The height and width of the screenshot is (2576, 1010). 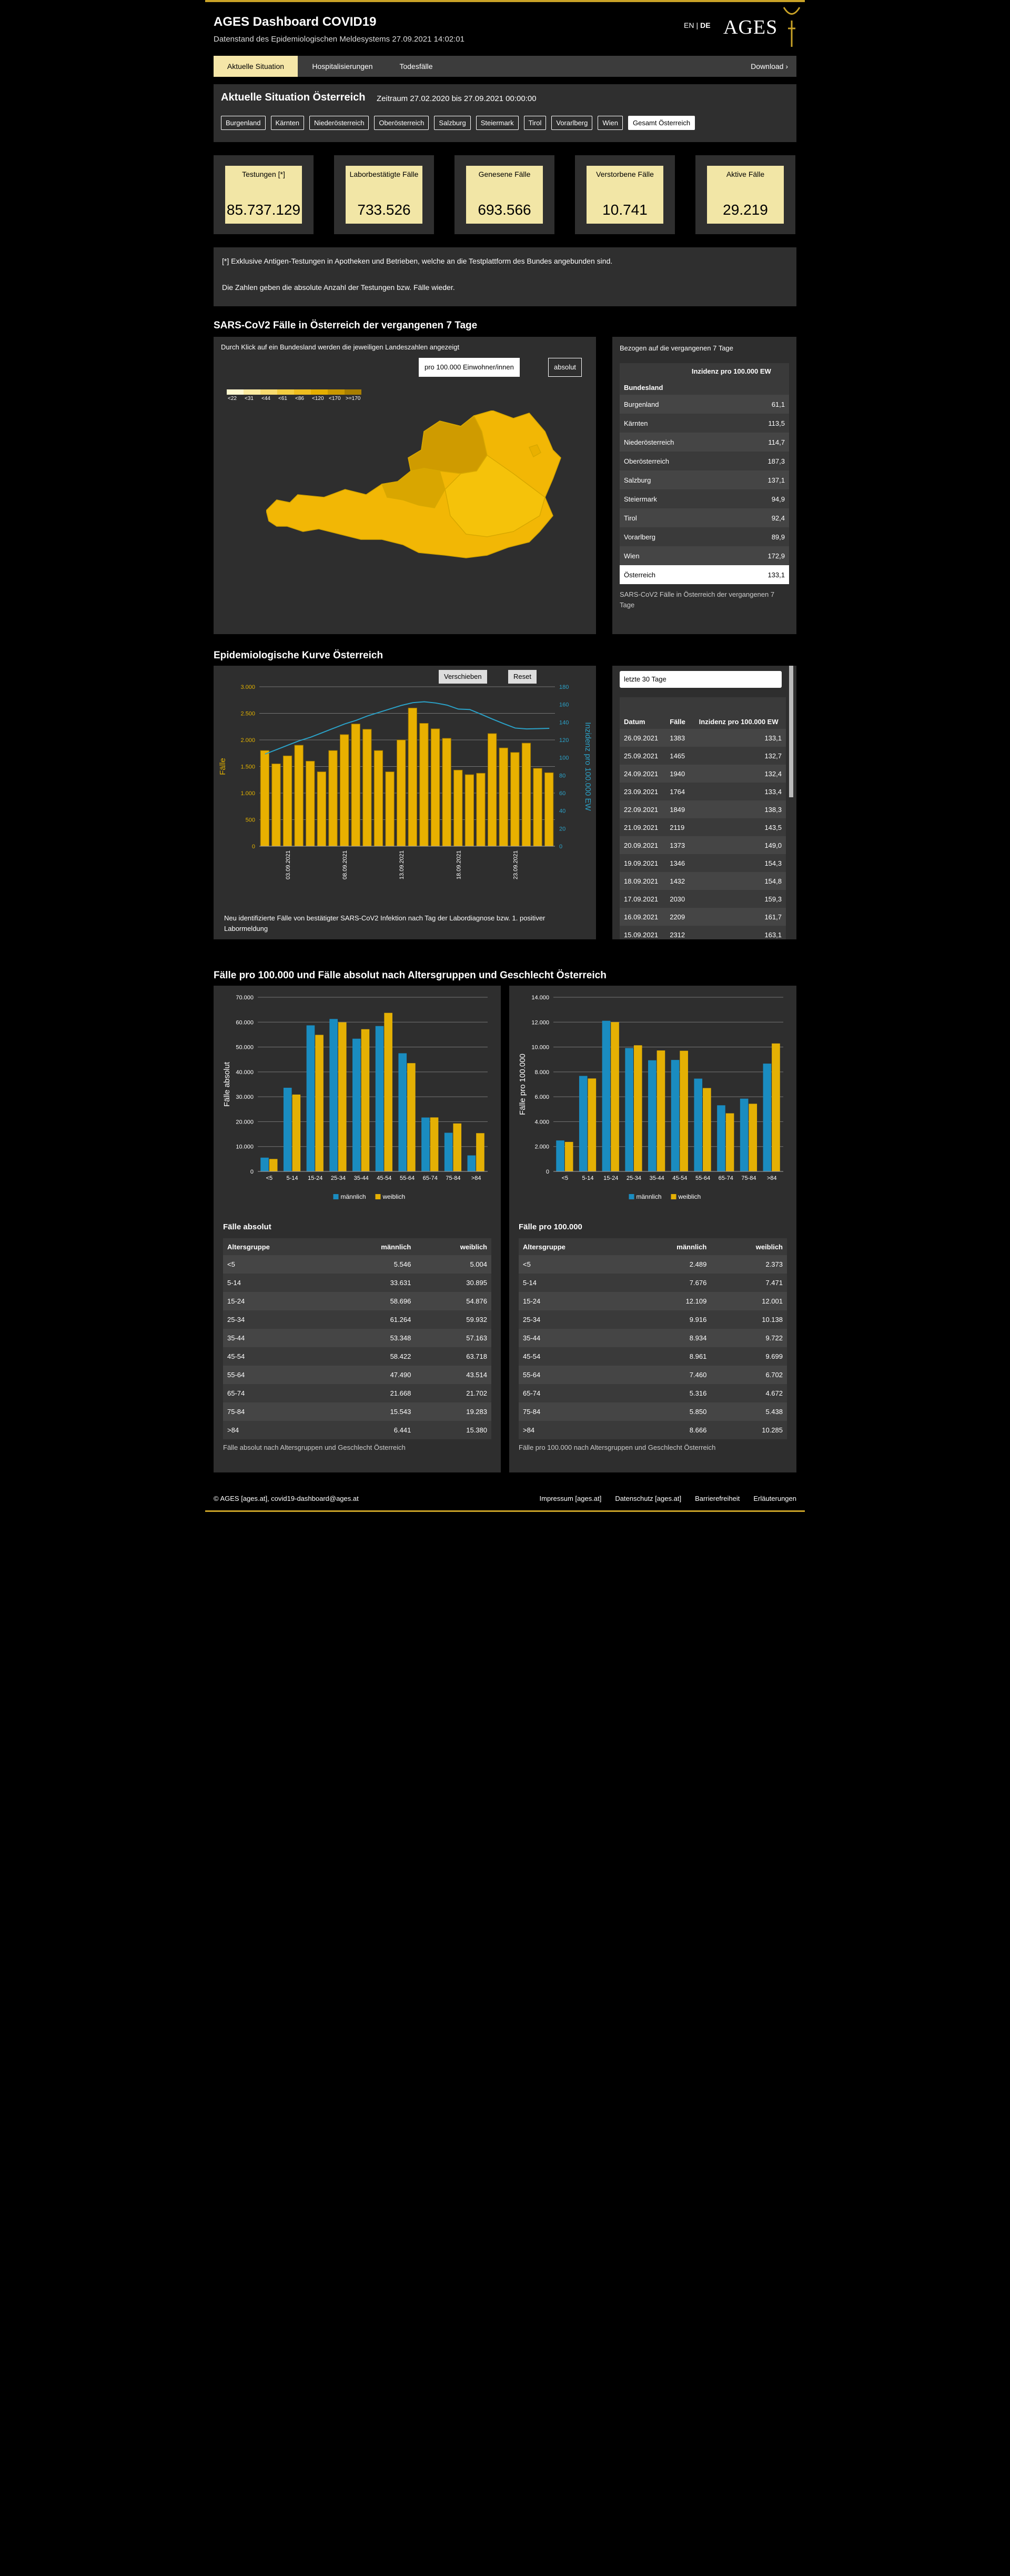 What do you see at coordinates (704, 574) in the screenshot?
I see `table-row: Österreich 133,1` at bounding box center [704, 574].